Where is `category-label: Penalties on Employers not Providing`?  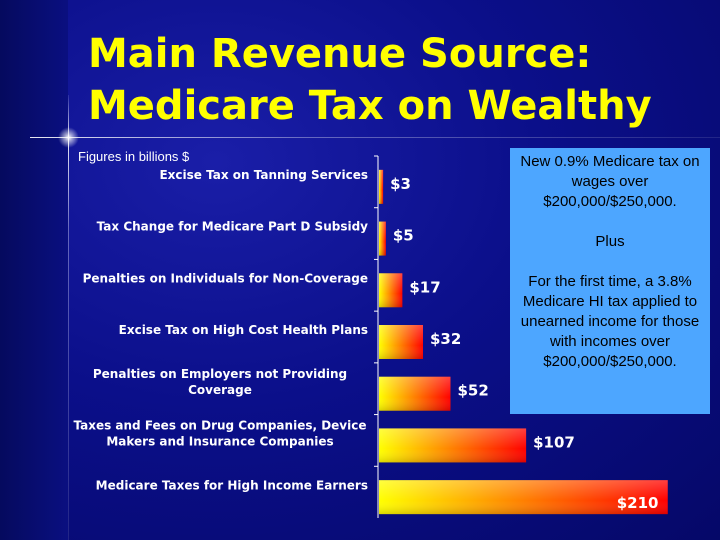
category-label: Penalties on Employers not Providing is located at coordinates (220, 374).